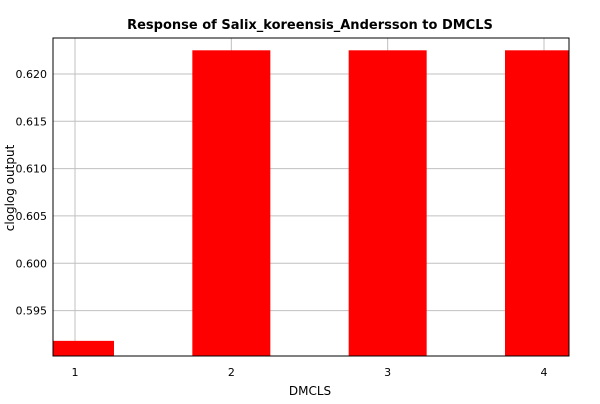 This screenshot has height=404, width=600. Describe the element at coordinates (32, 169) in the screenshot. I see `y-tick-label: 0.610` at that location.